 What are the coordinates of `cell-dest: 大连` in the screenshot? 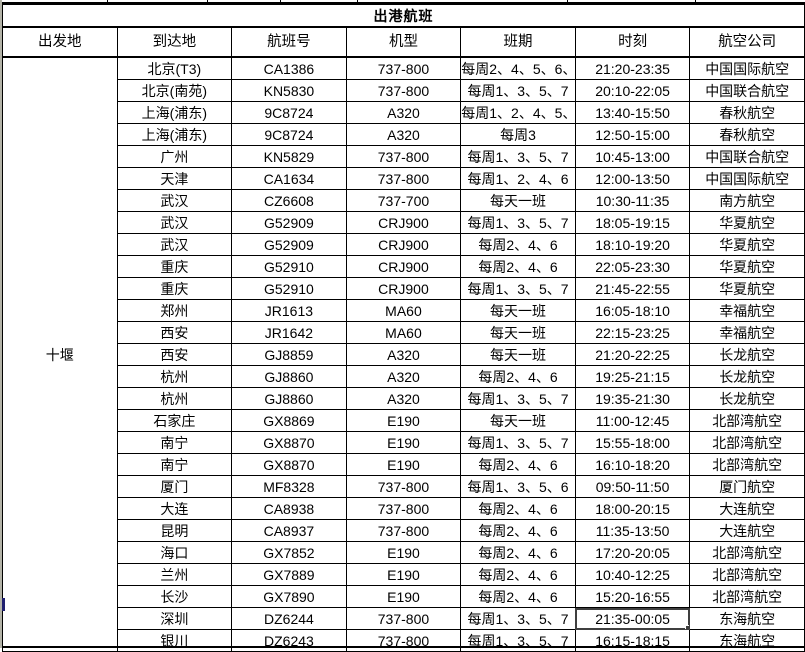 It's located at (174, 508).